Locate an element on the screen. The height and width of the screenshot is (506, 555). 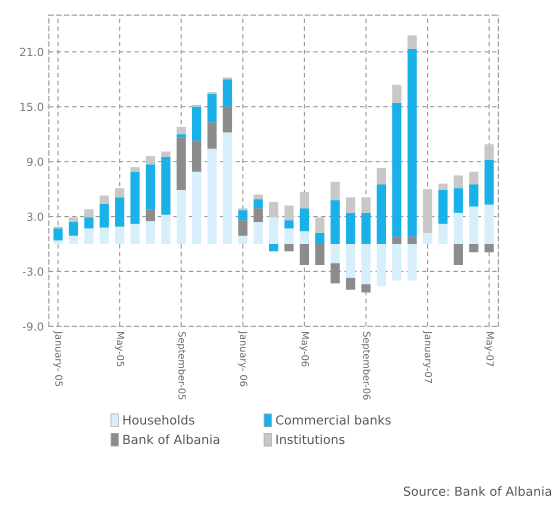
x-tick-label: January-07 is located at coordinates (427, 356).